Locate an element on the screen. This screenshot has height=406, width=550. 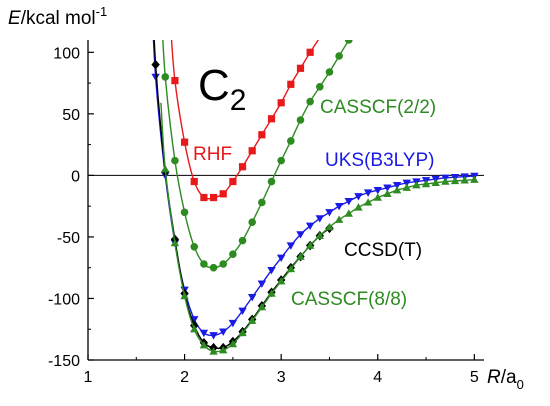
y-tick-label: -50 is located at coordinates (68, 238).